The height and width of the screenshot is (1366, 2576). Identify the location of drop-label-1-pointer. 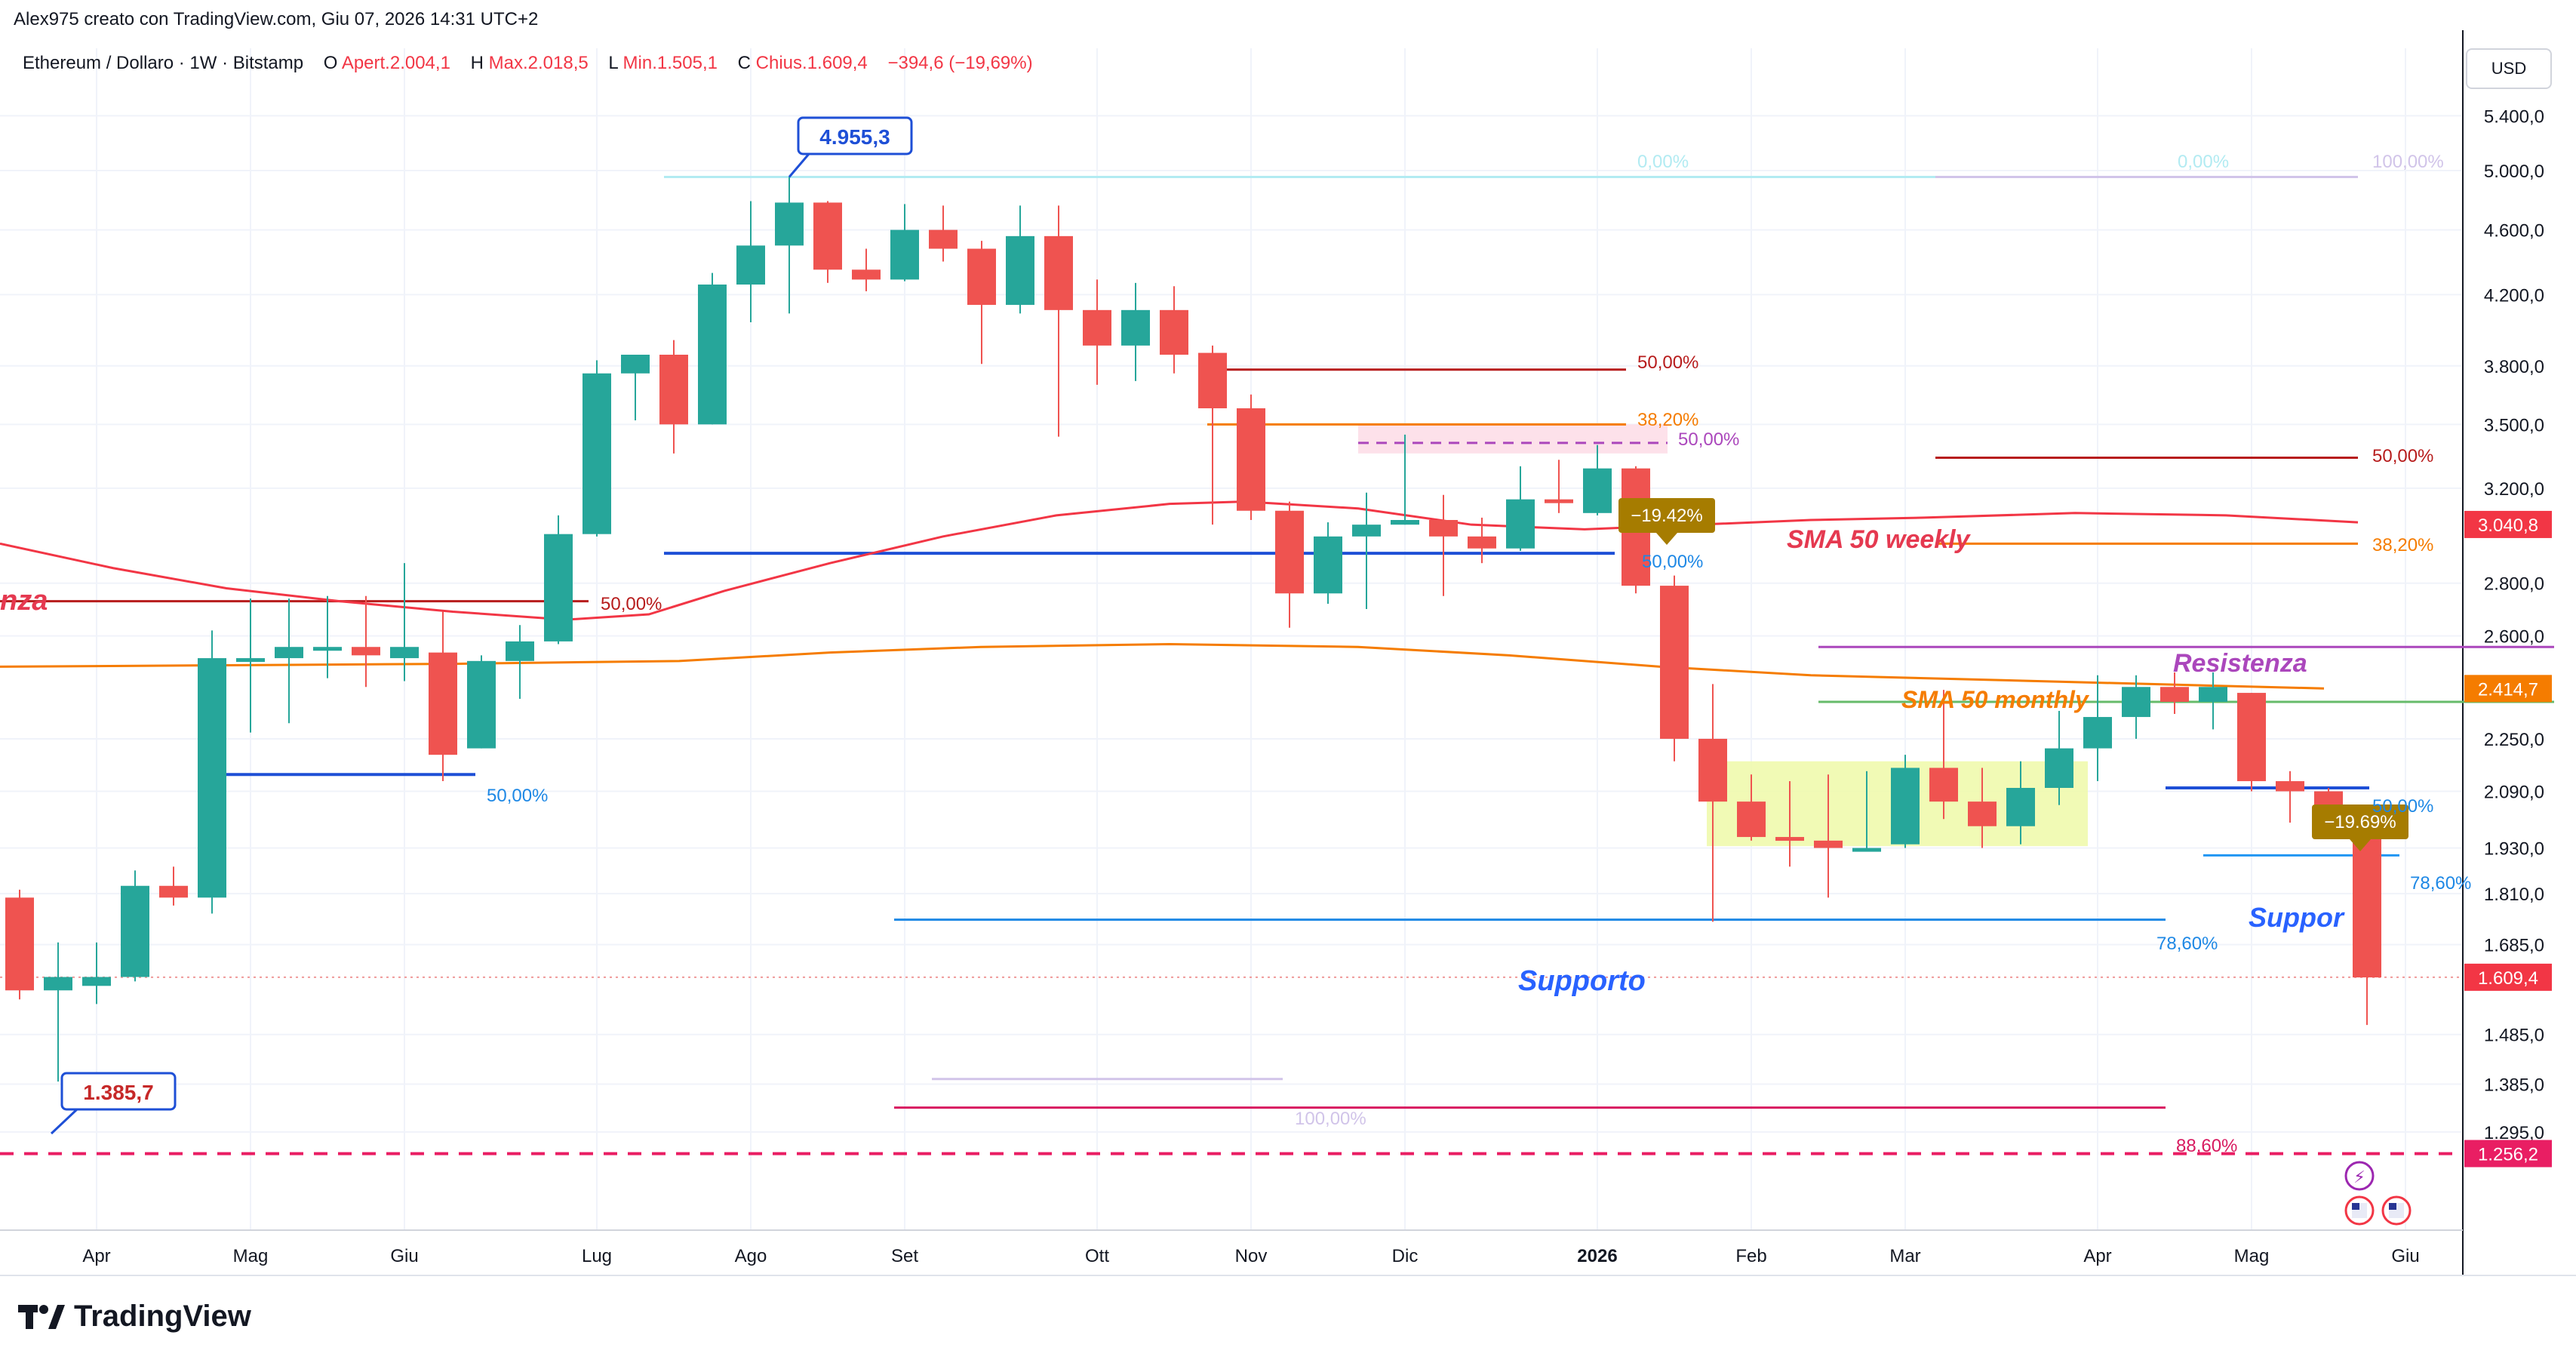
(1666, 539).